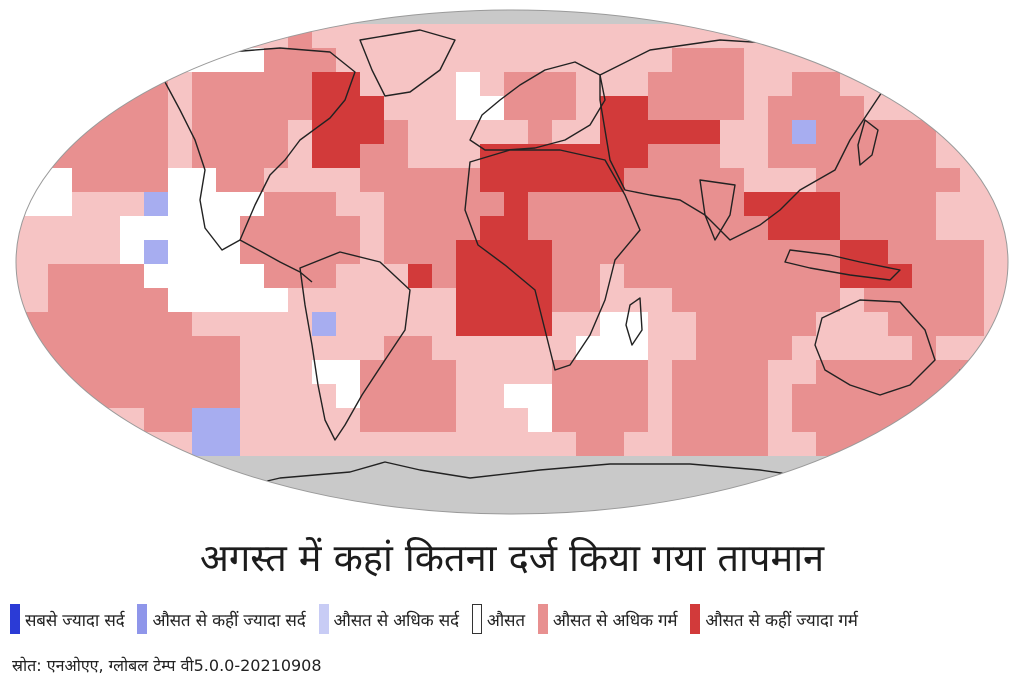 Image resolution: width=1024 pixels, height=684 pixels. What do you see at coordinates (276, 261) in the screenshot?
I see `central-america-outline` at bounding box center [276, 261].